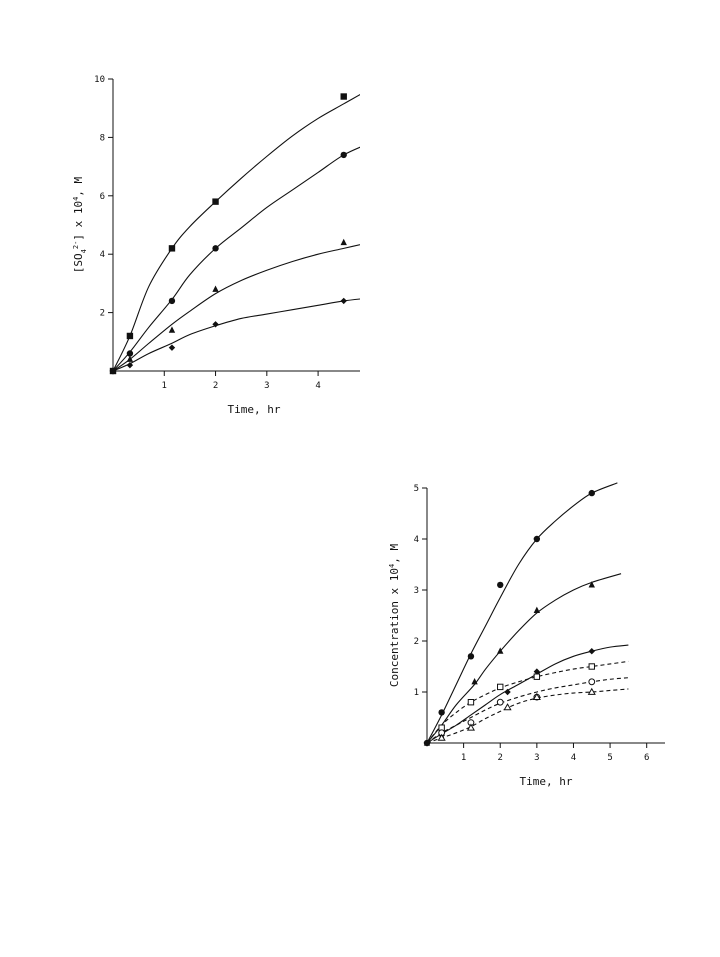 Image resolution: width=720 pixels, height=957 pixels. Describe the element at coordinates (646, 758) in the screenshot. I see `x-tick-label: 6` at that location.